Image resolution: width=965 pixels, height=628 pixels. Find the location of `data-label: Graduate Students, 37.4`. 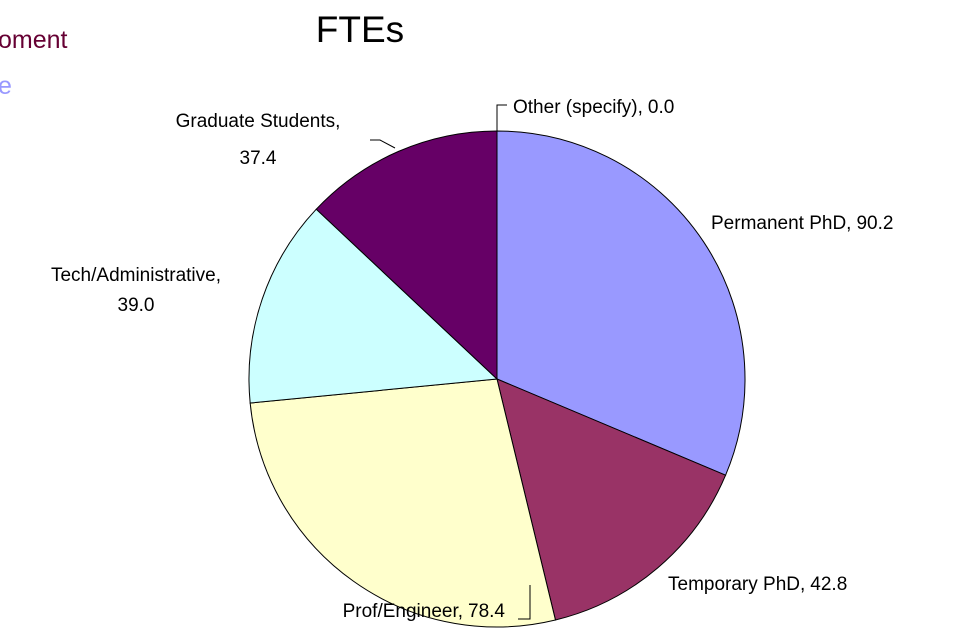

data-label: Graduate Students, 37.4 is located at coordinates (258, 140).